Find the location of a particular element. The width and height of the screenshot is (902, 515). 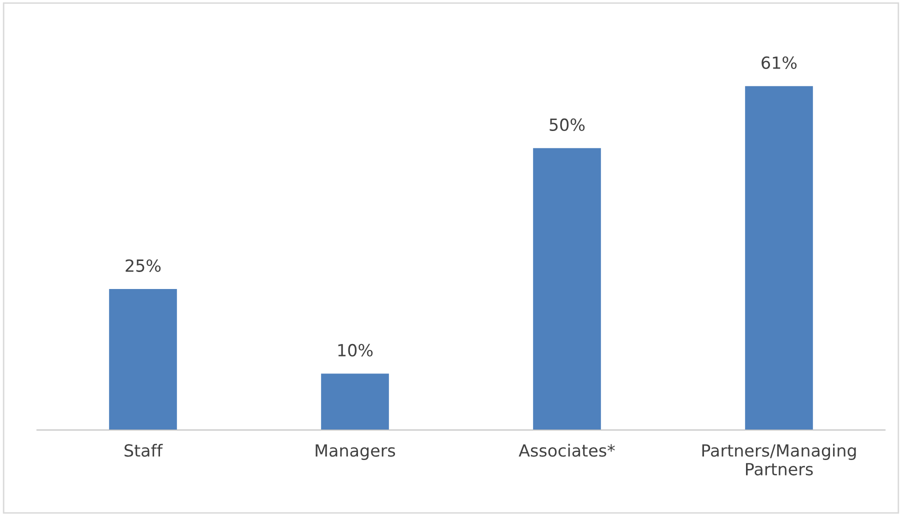

x-tick-label: Managers is located at coordinates (356, 452).